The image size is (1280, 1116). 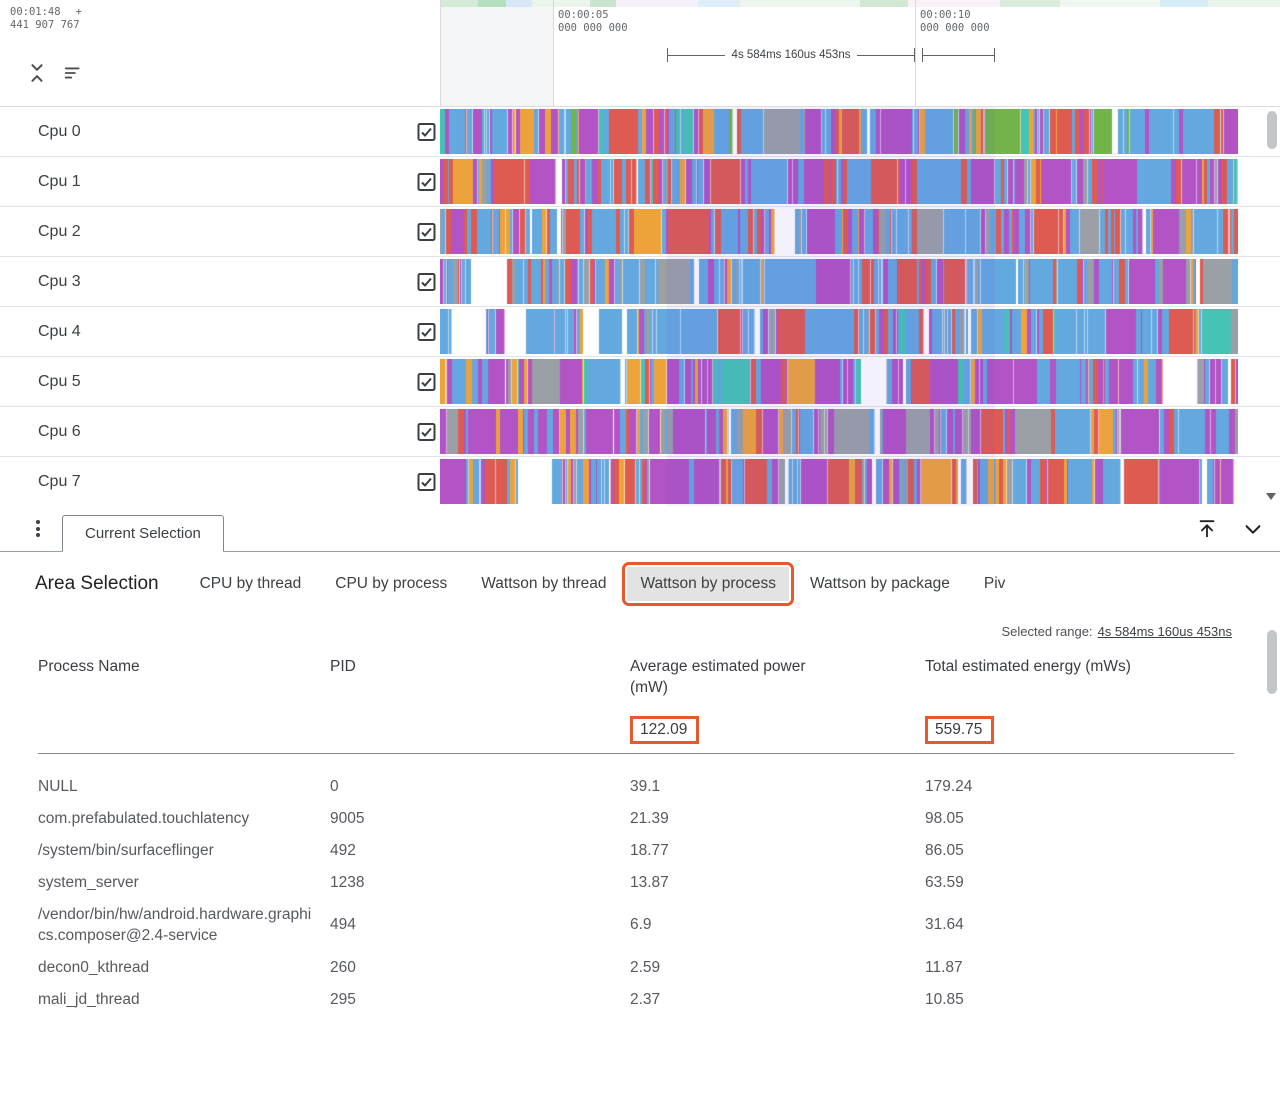 What do you see at coordinates (89, 999) in the screenshot?
I see `process-name-cell: mali_jd_thread` at bounding box center [89, 999].